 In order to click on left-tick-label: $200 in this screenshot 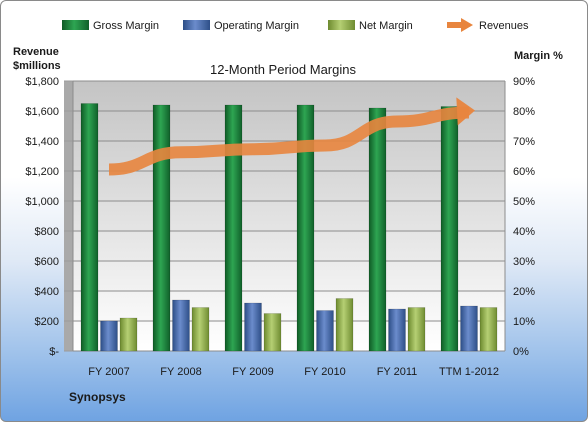, I will do `click(47, 322)`.